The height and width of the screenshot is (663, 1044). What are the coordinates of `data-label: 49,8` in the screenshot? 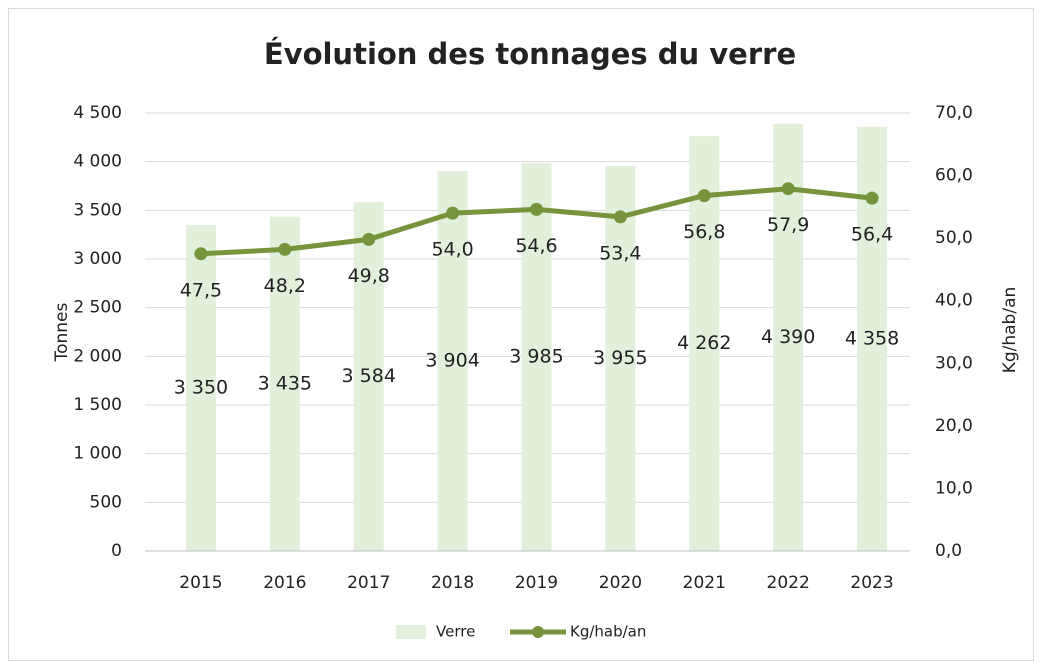 It's located at (369, 276).